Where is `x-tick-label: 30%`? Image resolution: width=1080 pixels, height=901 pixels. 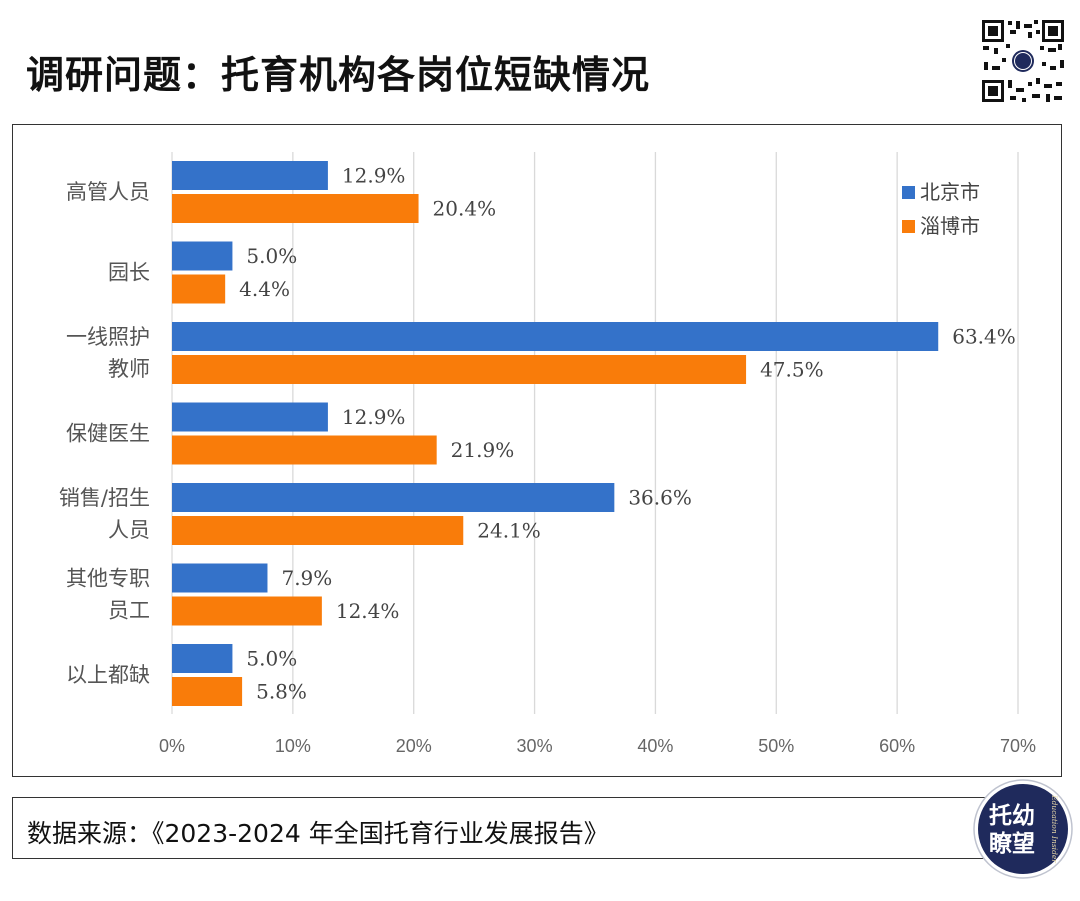 x-tick-label: 30% is located at coordinates (535, 746).